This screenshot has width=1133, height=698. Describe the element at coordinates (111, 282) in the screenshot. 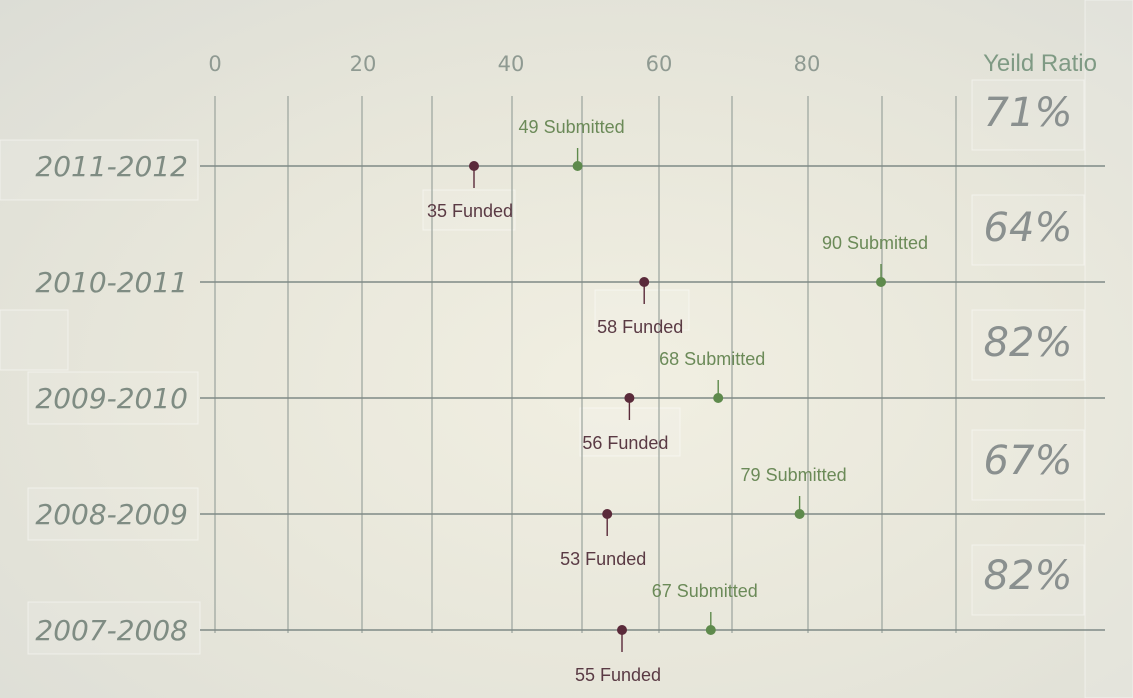

I see `row-label-2010-2011: 2010-2011` at that location.